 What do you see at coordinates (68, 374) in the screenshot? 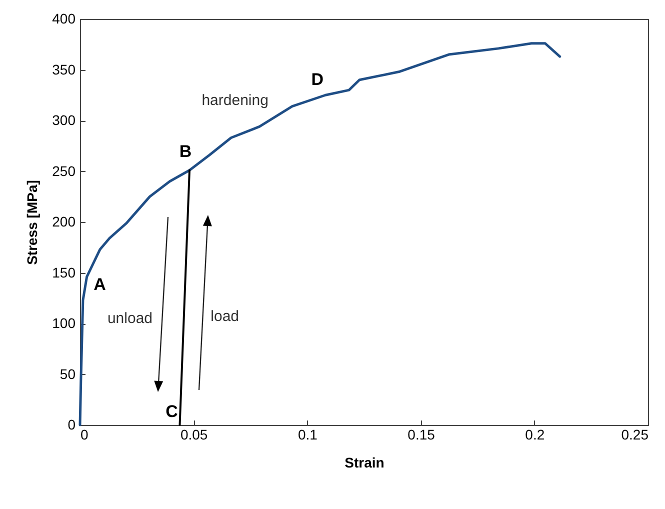
I see `y-tick-label: 50` at bounding box center [68, 374].